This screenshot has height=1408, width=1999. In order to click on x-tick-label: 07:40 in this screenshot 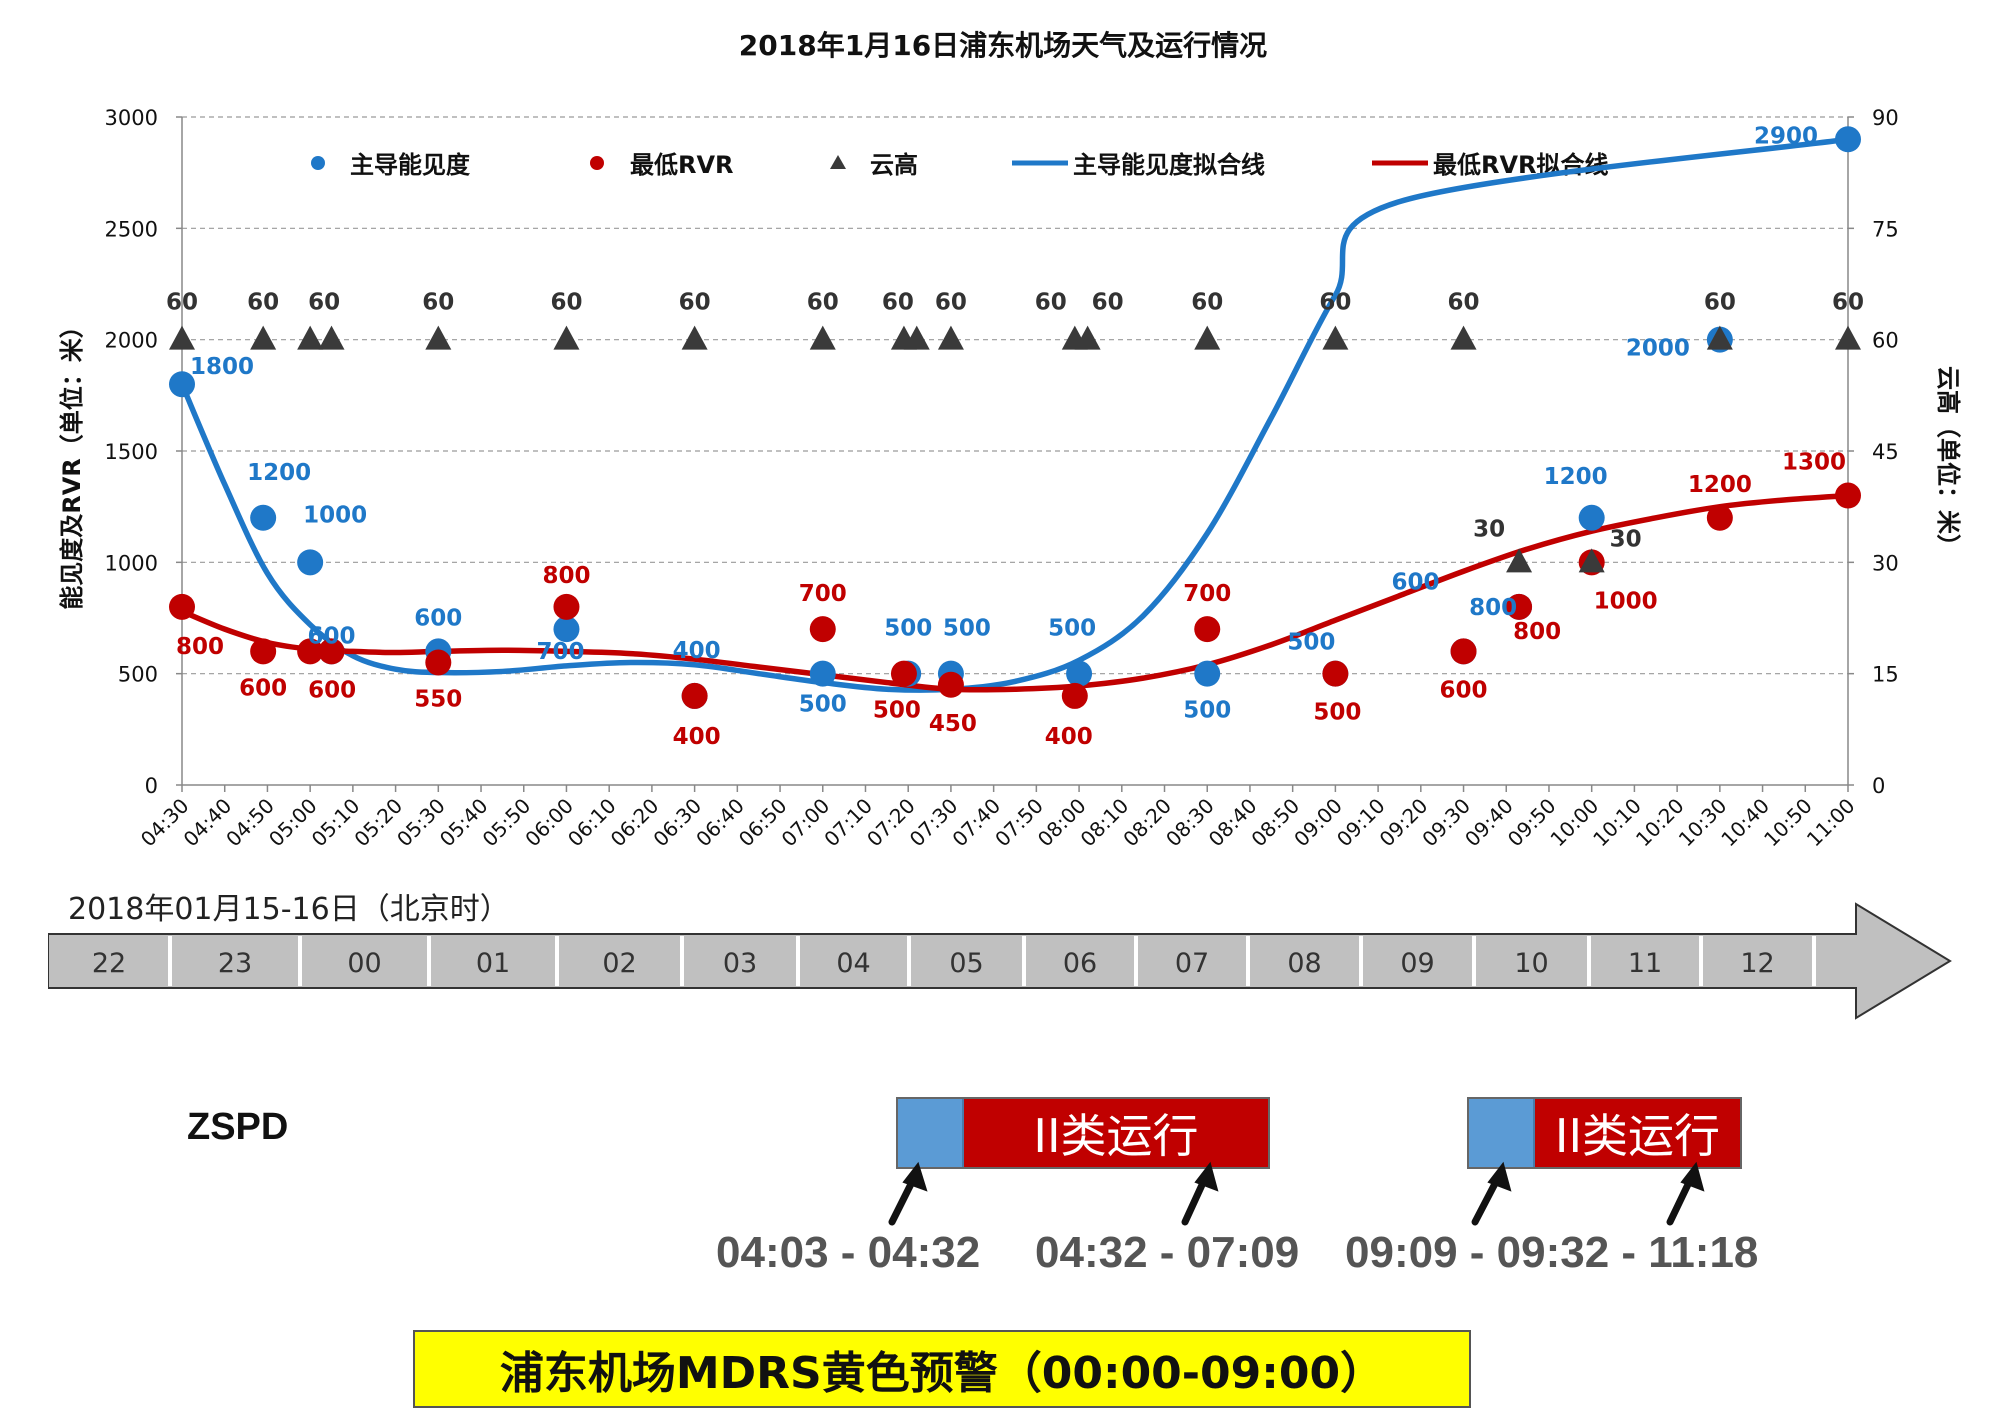, I will do `click(976, 823)`.